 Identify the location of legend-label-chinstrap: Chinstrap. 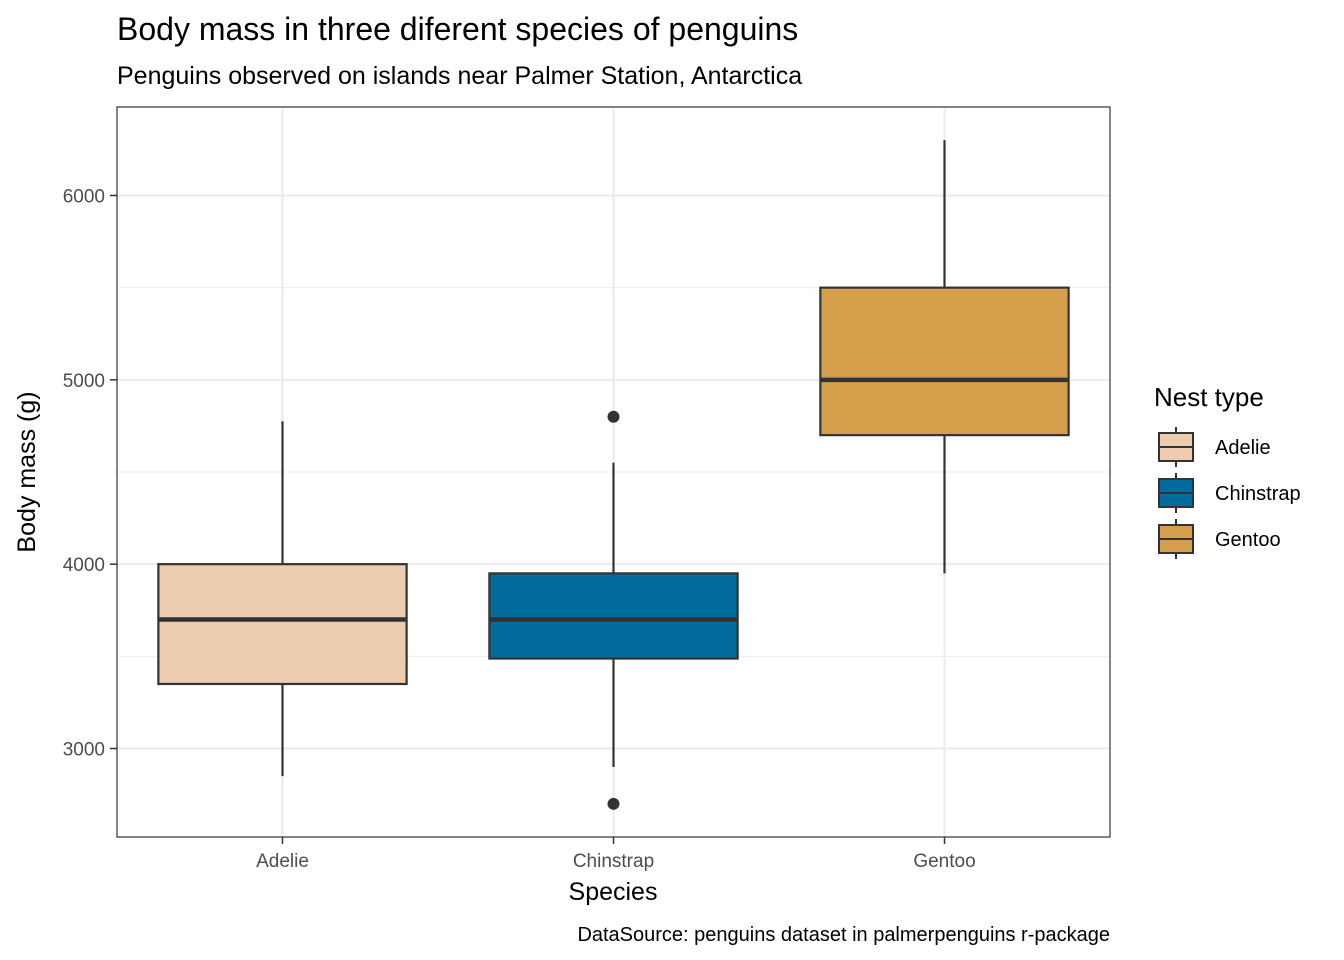
(1258, 494).